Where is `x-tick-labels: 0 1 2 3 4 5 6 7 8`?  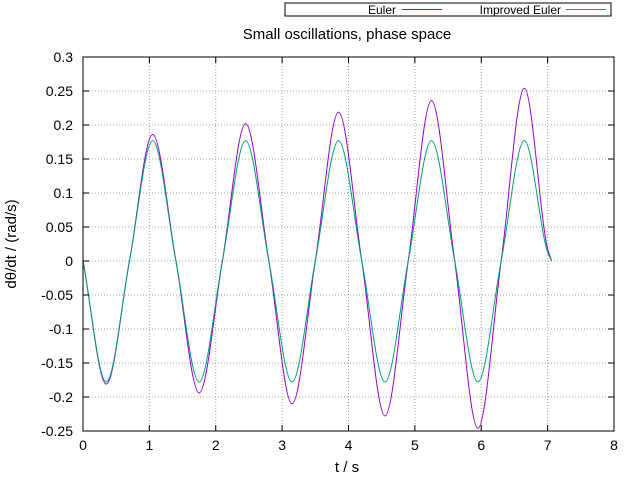 x-tick-labels: 0 1 2 3 4 5 6 7 8 is located at coordinates (348, 445).